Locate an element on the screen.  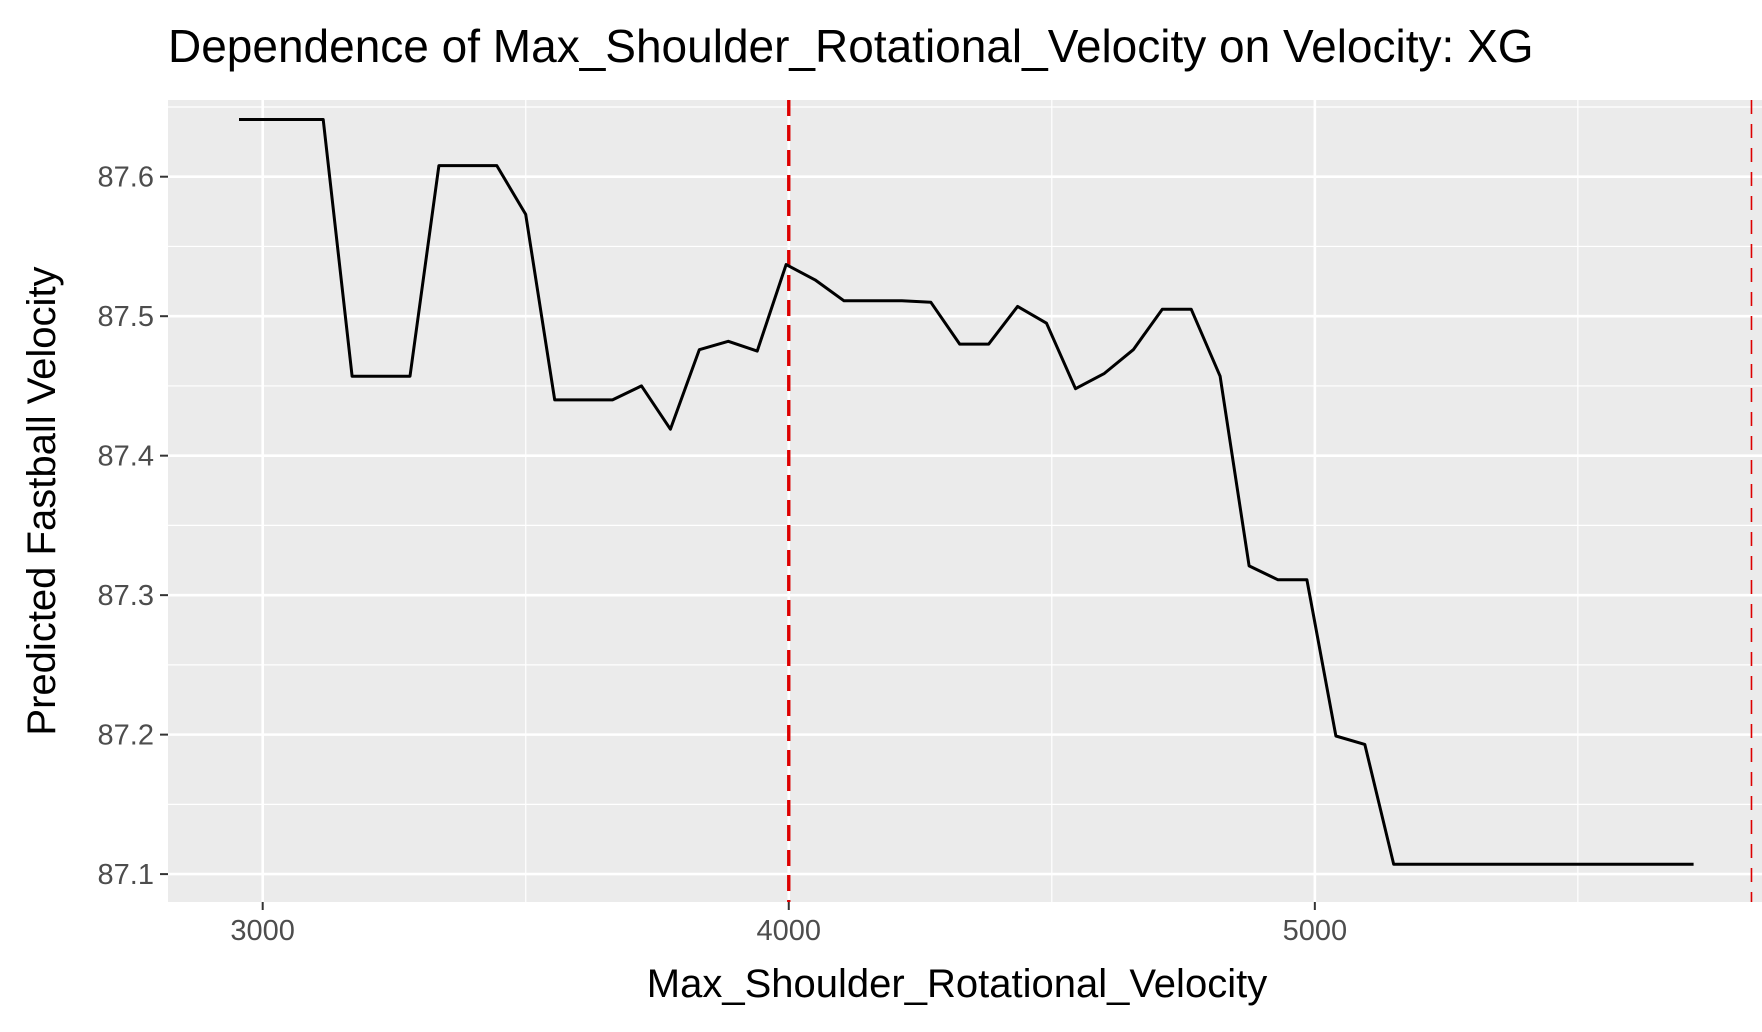
y-axis-ticks: 87.1 87.2 87.3 87.4 87.5 87.6 is located at coordinates (133, 526).